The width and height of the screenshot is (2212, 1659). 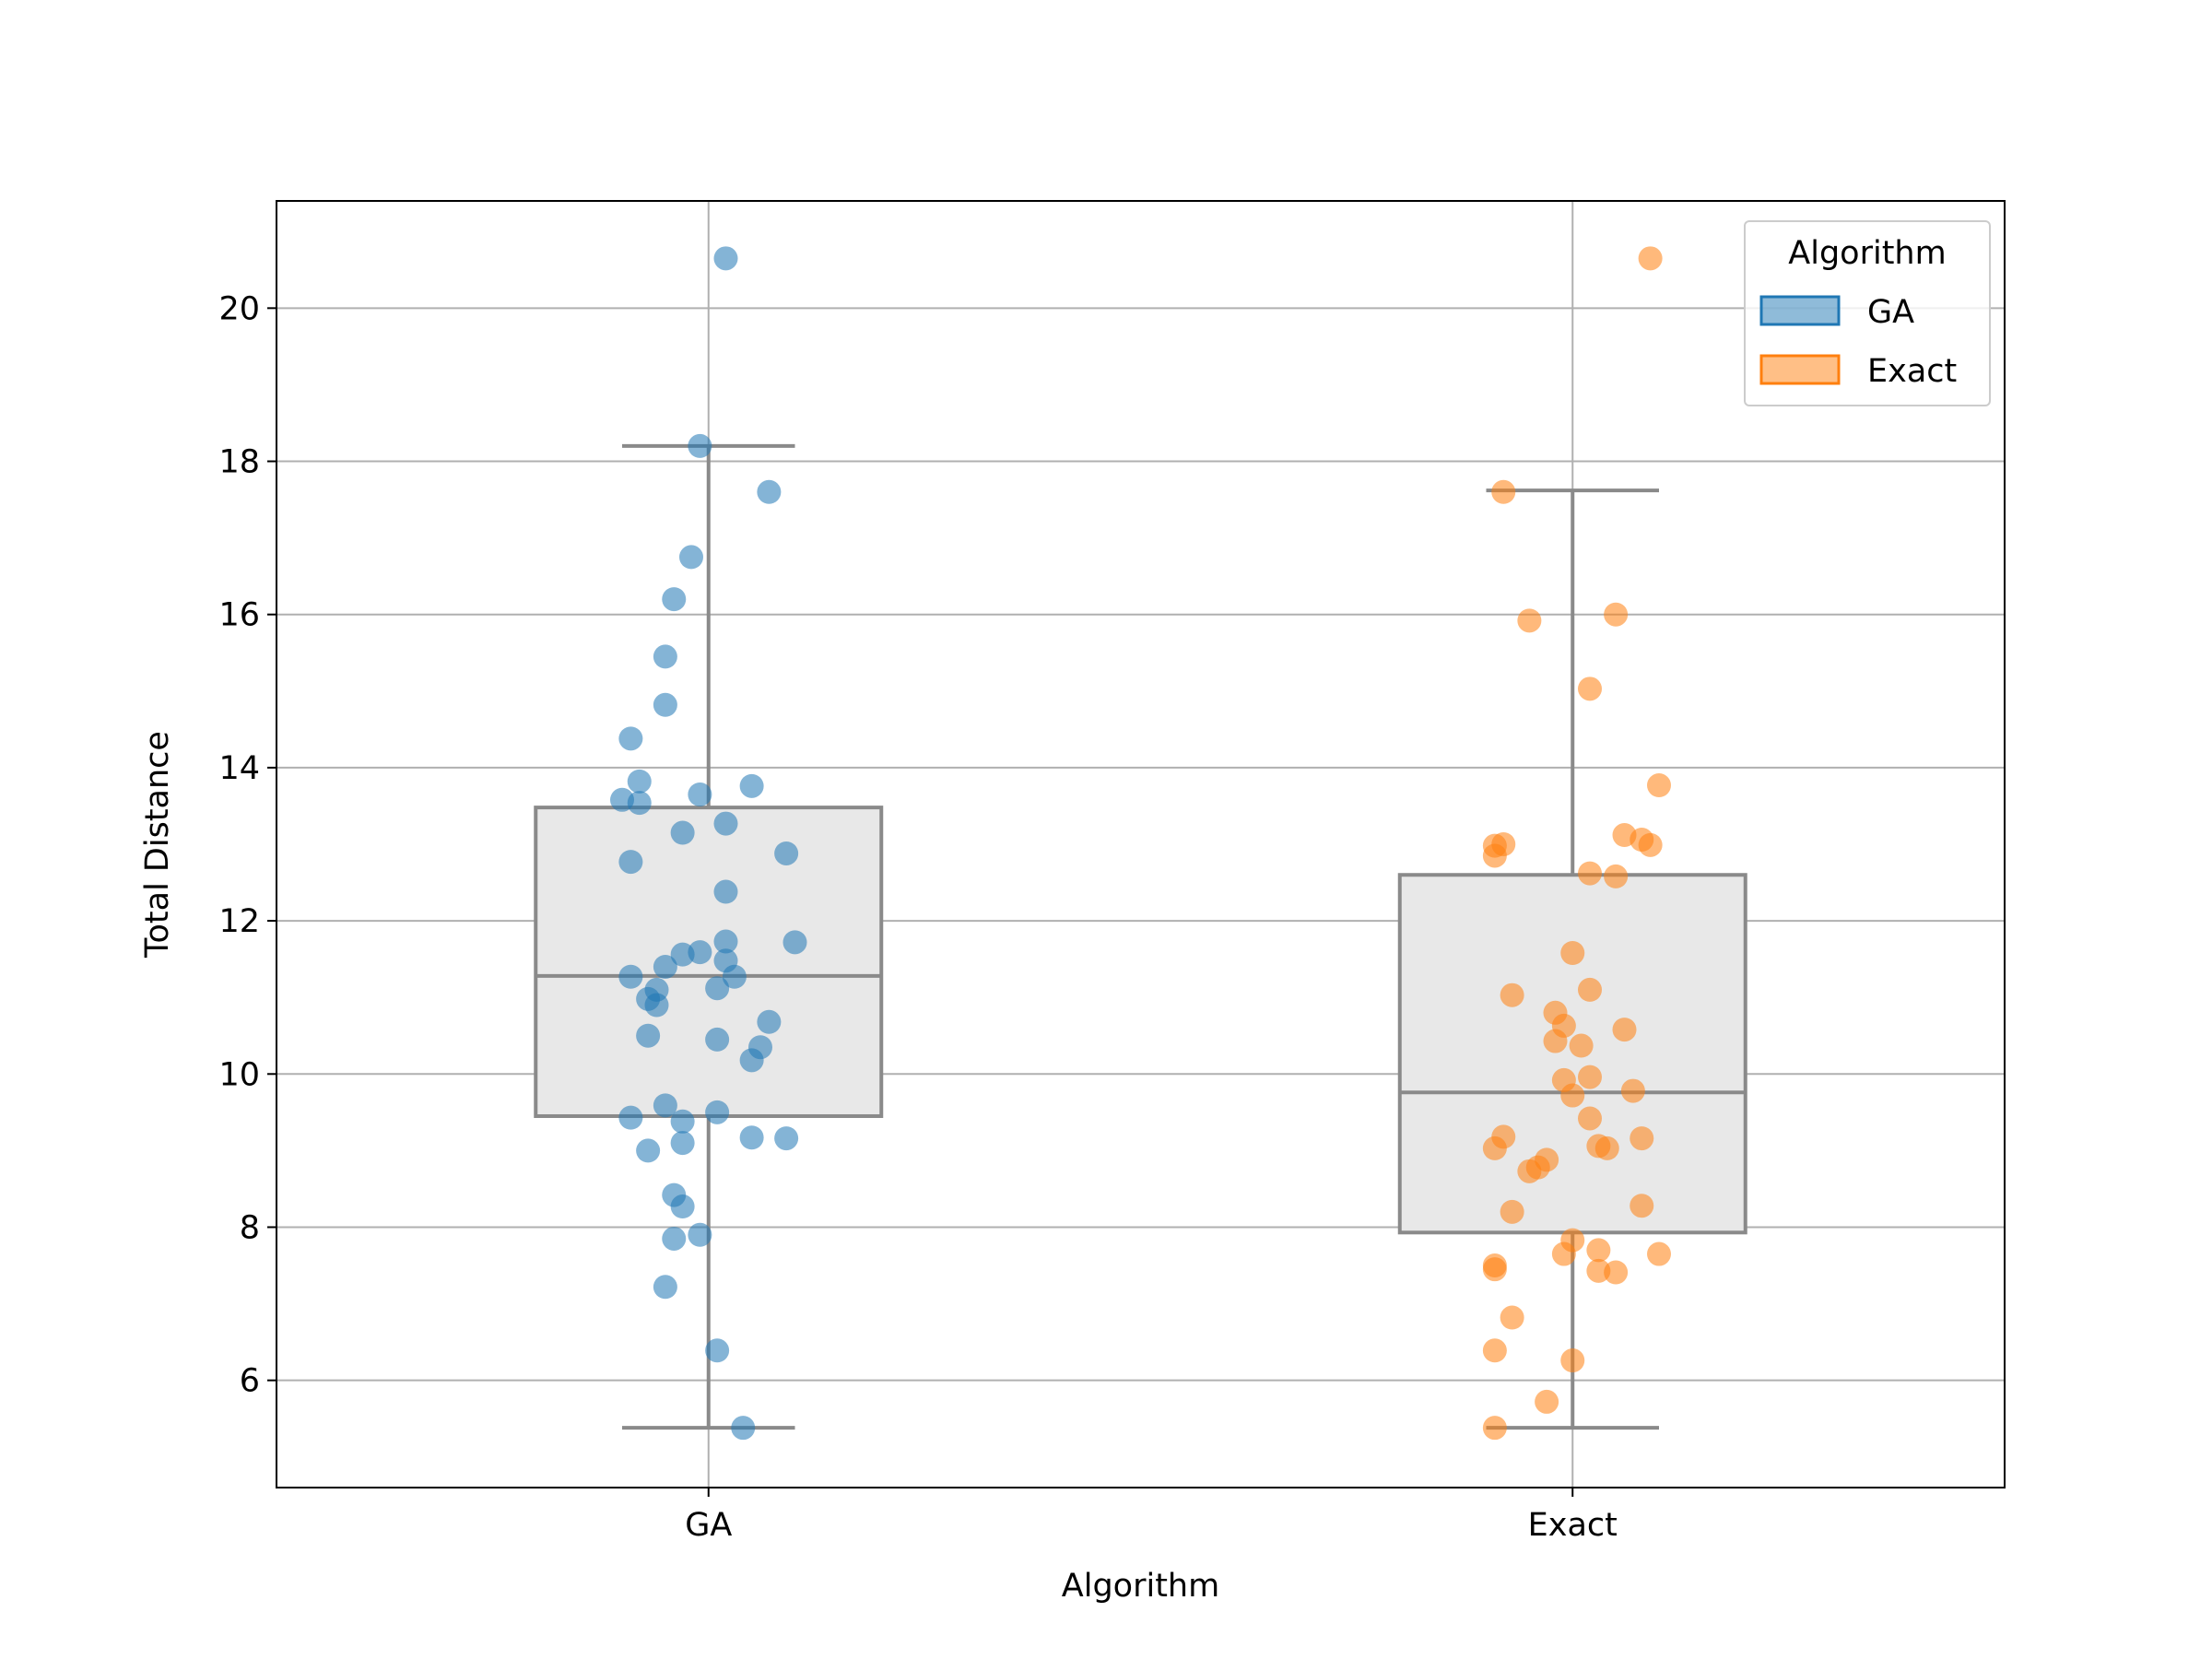 What do you see at coordinates (157, 845) in the screenshot?
I see `y-axis-label: Total Distance` at bounding box center [157, 845].